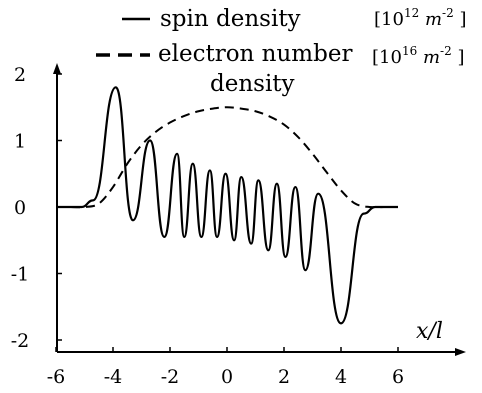 The image size is (482, 393). I want to click on y-ticks: -2 -1 0 1 2, so click(36, 208).